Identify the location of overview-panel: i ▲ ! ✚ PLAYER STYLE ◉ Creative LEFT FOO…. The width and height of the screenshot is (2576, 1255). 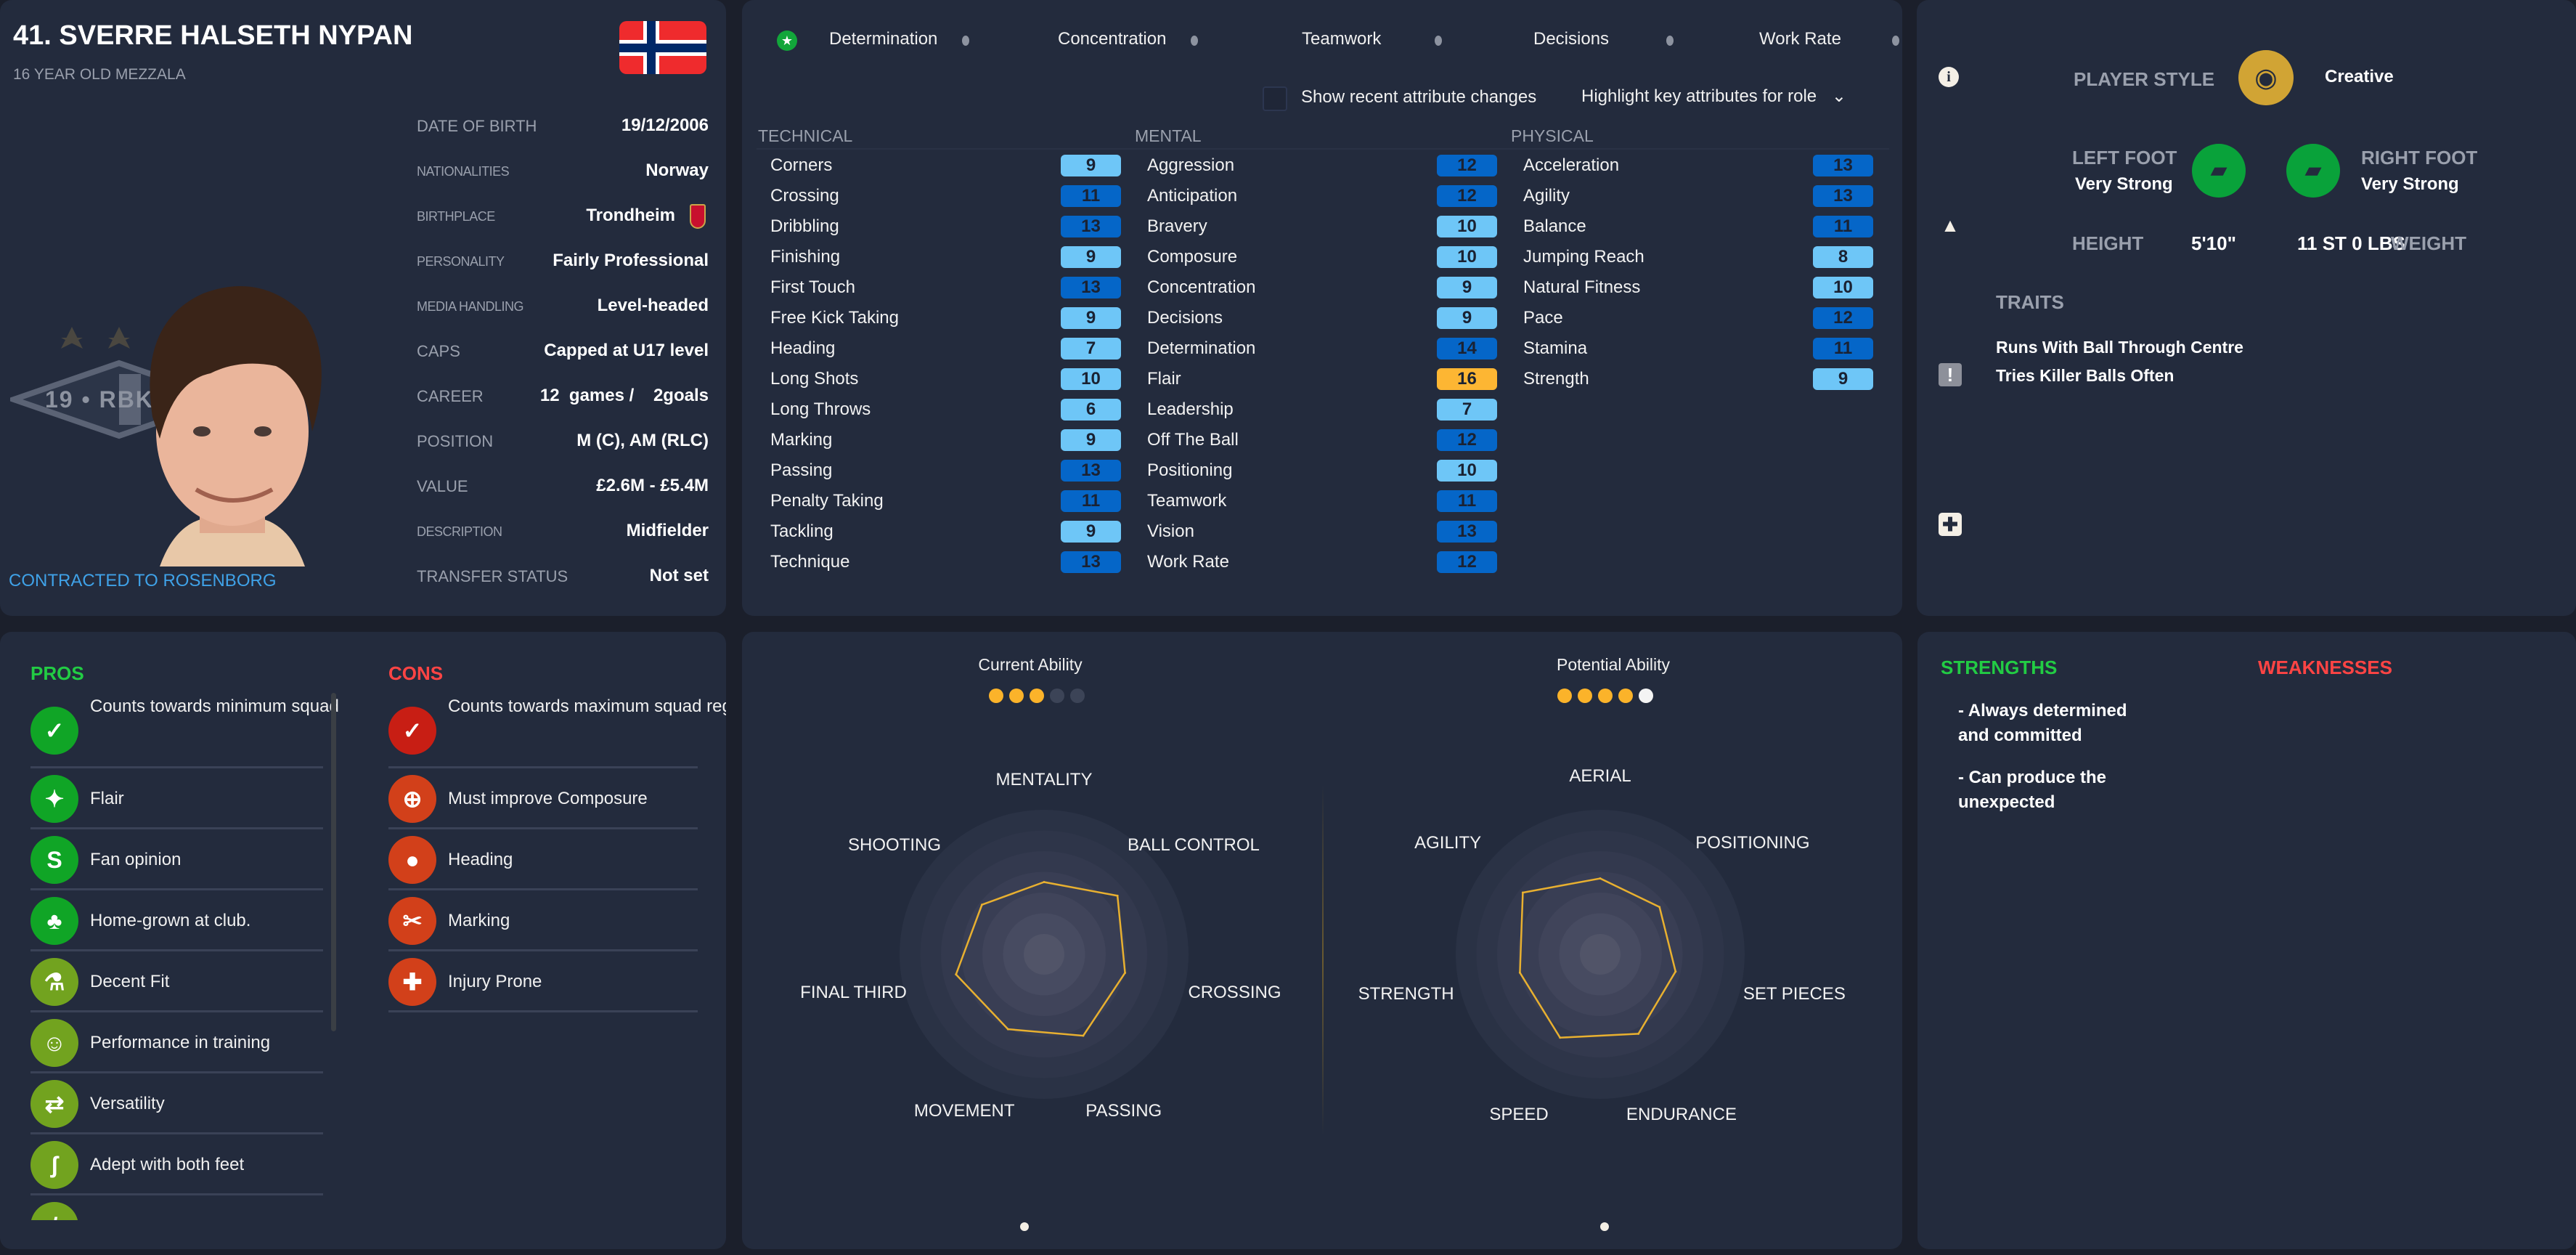
(2246, 308).